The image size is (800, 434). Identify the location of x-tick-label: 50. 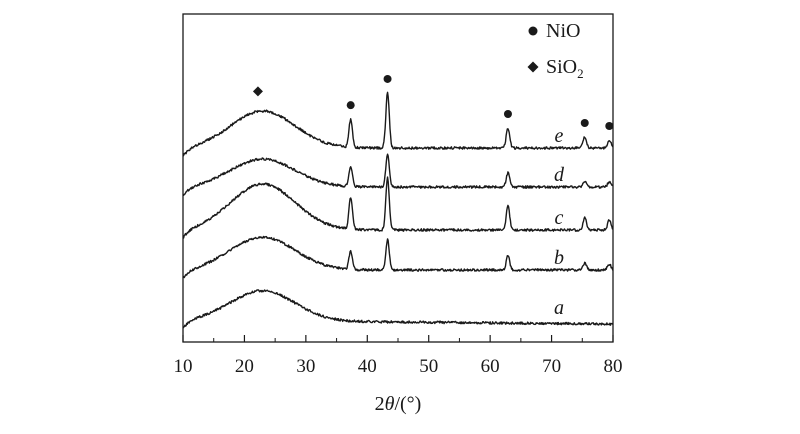
(428, 366).